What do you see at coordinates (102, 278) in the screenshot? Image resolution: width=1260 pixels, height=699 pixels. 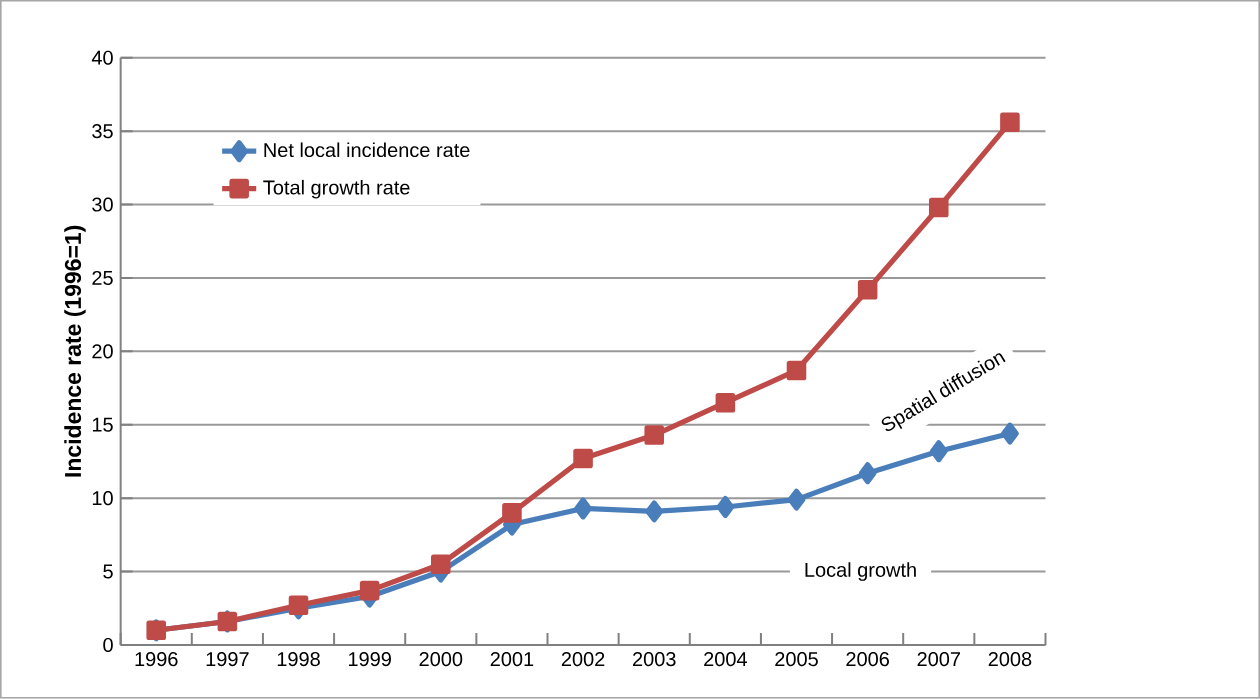 I see `y-tick-label: 25` at bounding box center [102, 278].